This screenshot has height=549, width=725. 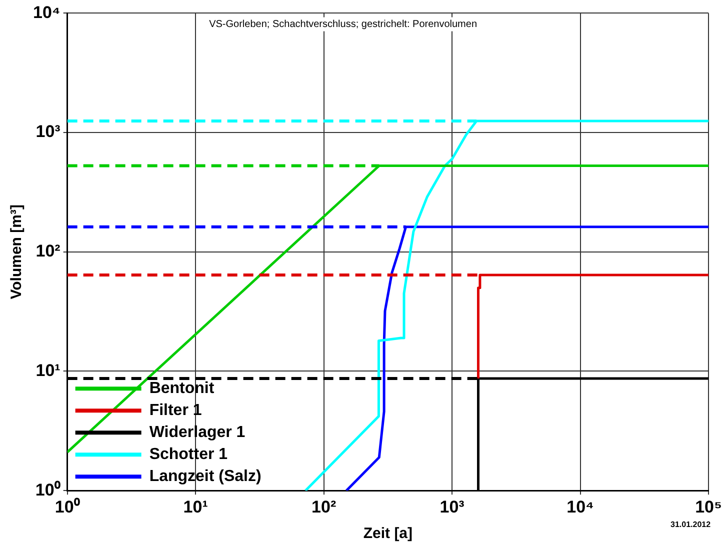 What do you see at coordinates (46, 12) in the screenshot?
I see `y-tick-label: 10⁴` at bounding box center [46, 12].